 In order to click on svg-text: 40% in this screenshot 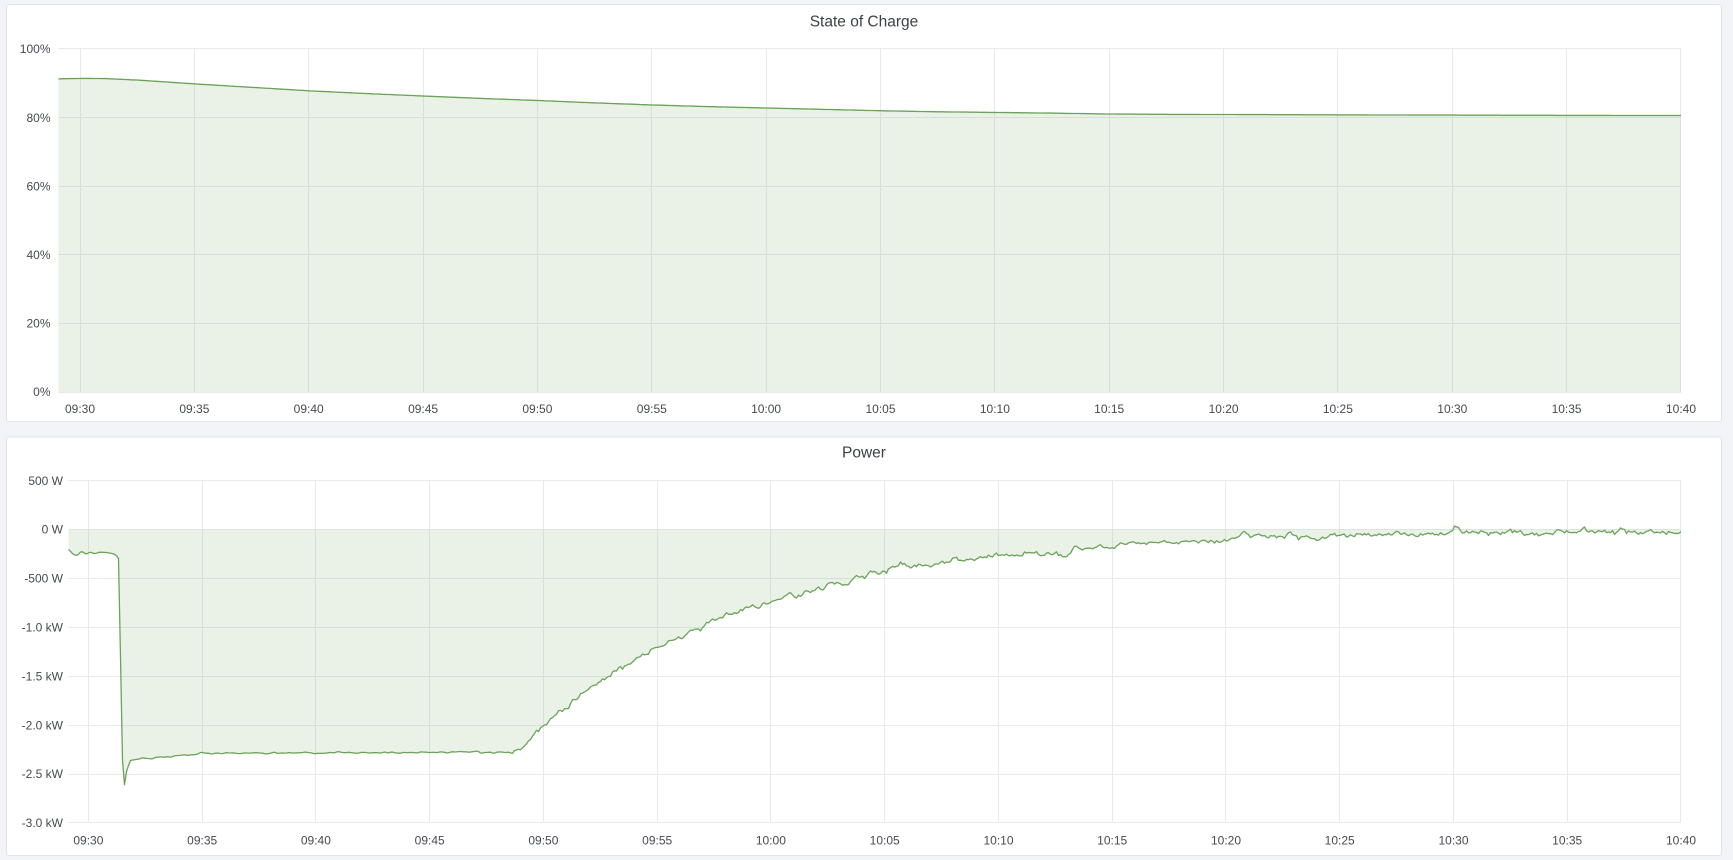, I will do `click(38, 255)`.